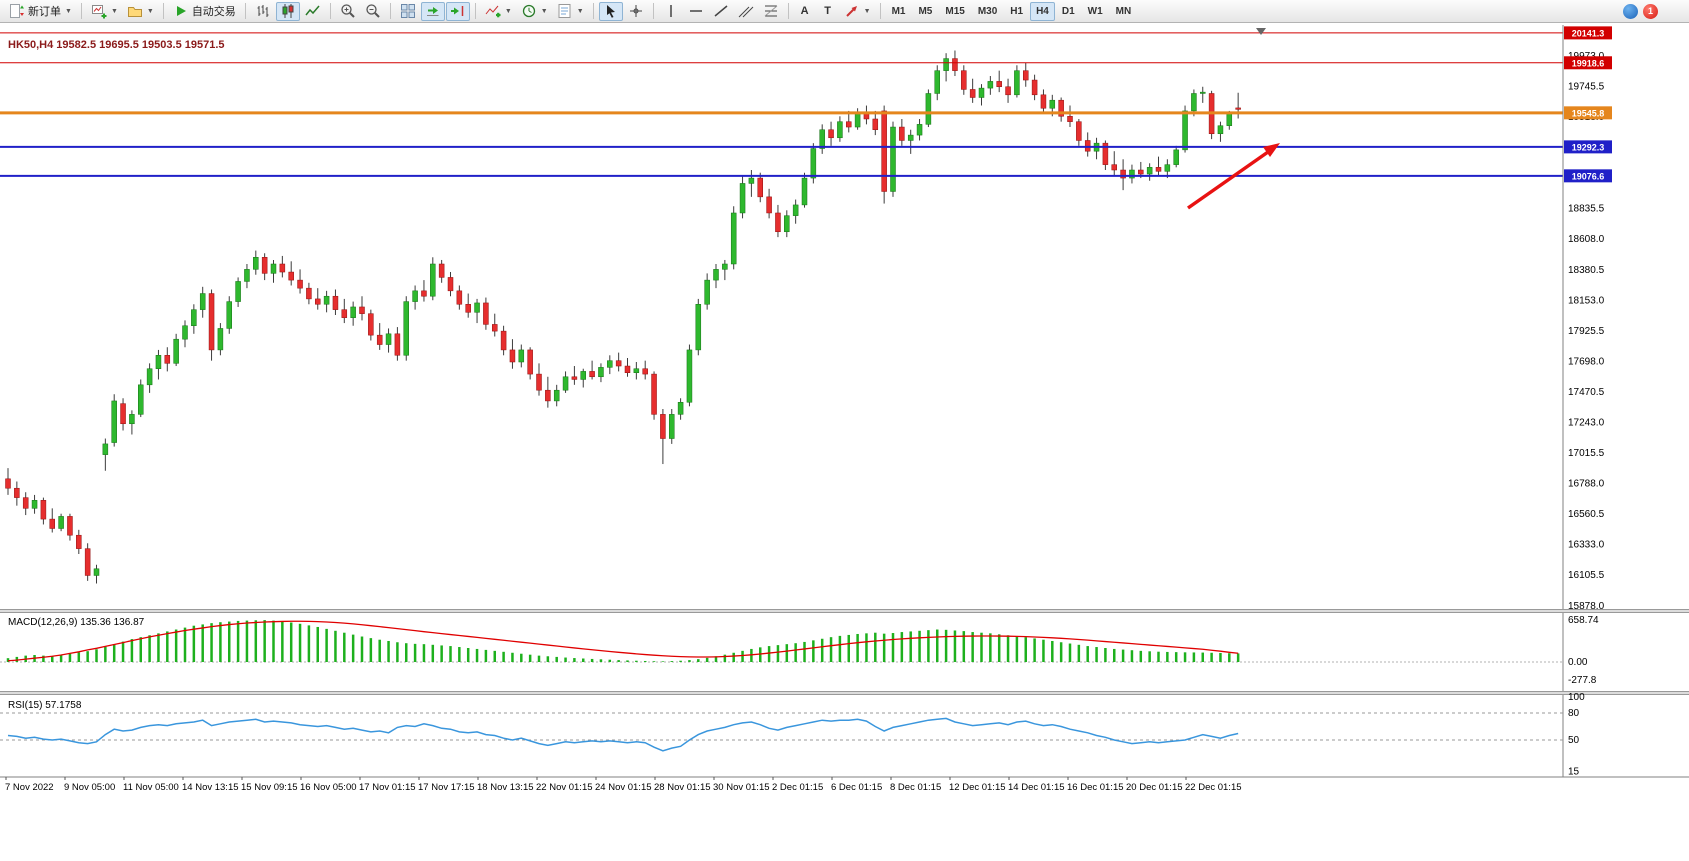  Describe the element at coordinates (534, 11) in the screenshot. I see `periods-button: ▼` at that location.